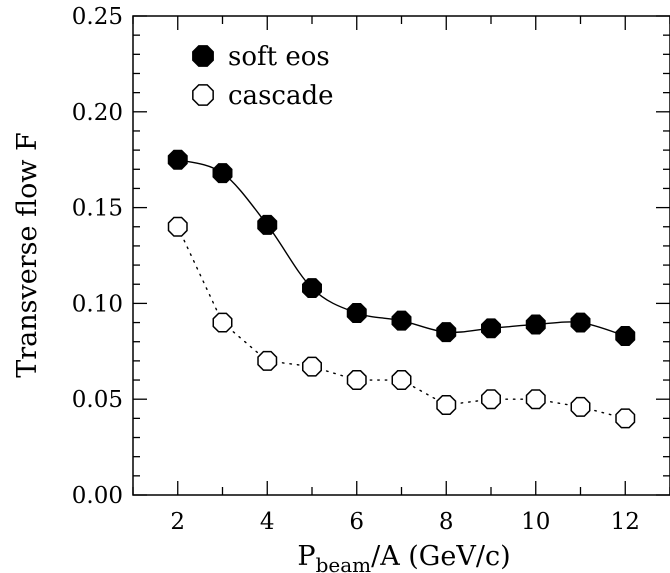 This screenshot has height=573, width=670. I want to click on x-axis-title: Pbeam/A (GeV/c), so click(403, 557).